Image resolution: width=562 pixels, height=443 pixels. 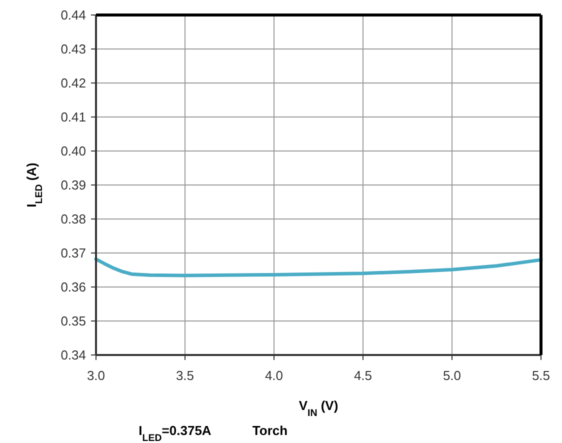 What do you see at coordinates (541, 375) in the screenshot?
I see `x-tick-label: 5.5` at bounding box center [541, 375].